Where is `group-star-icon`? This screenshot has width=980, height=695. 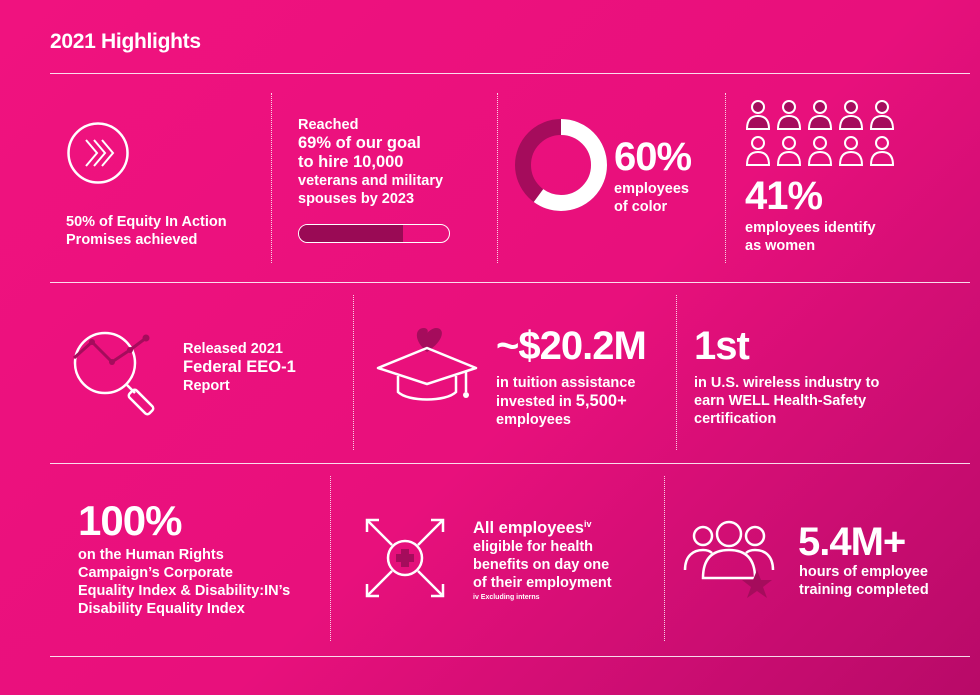 group-star-icon is located at coordinates (733, 564).